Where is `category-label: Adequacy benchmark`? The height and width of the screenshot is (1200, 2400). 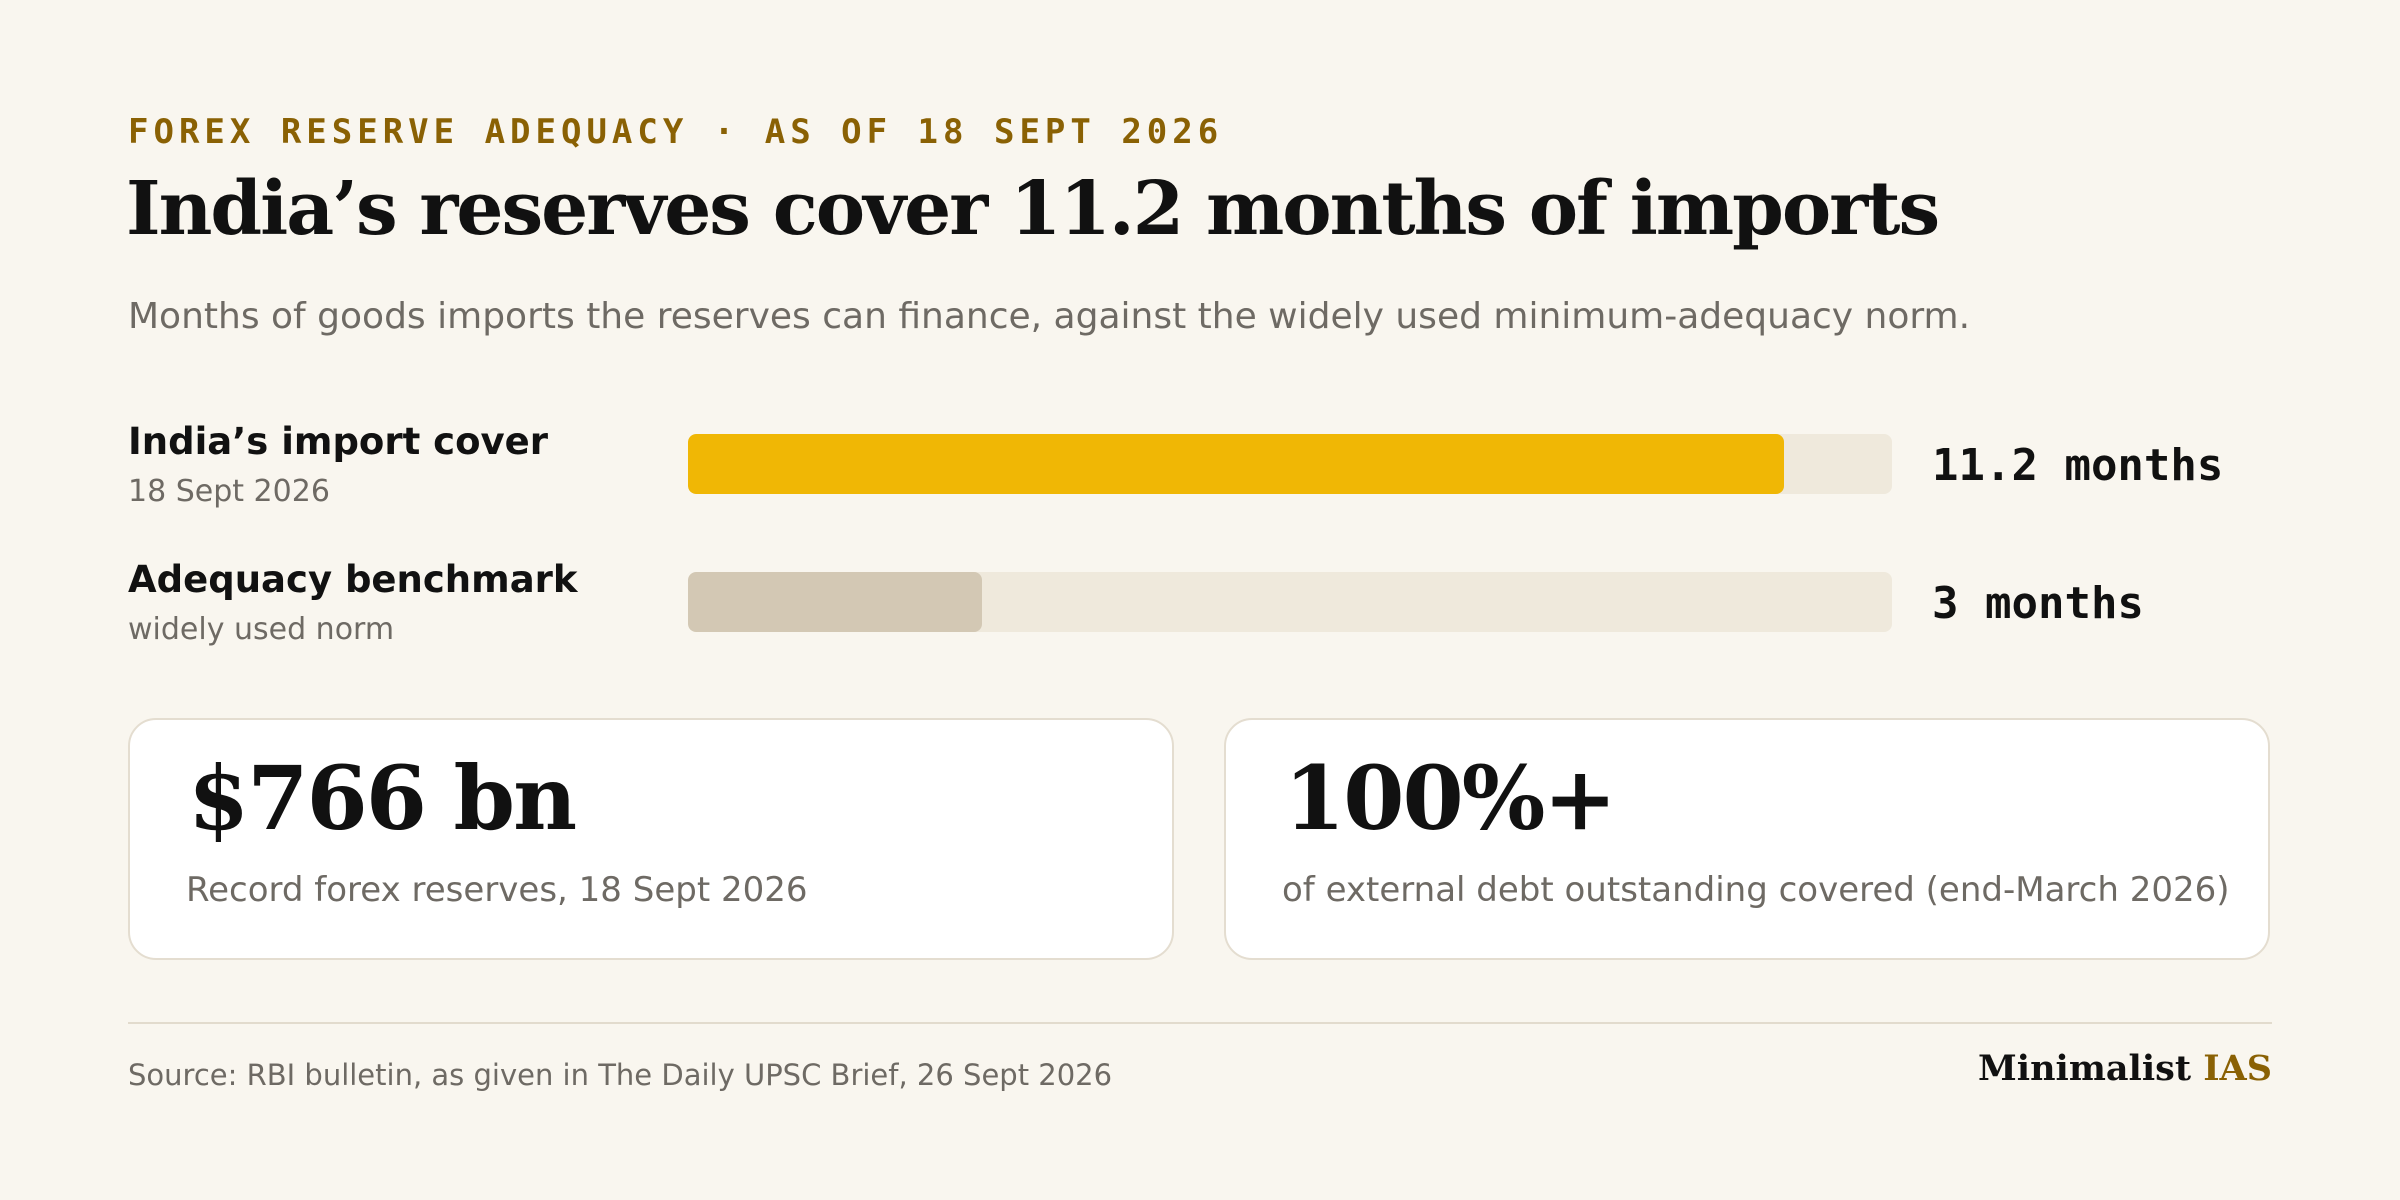
category-label: Adequacy benchmark is located at coordinates (353, 579).